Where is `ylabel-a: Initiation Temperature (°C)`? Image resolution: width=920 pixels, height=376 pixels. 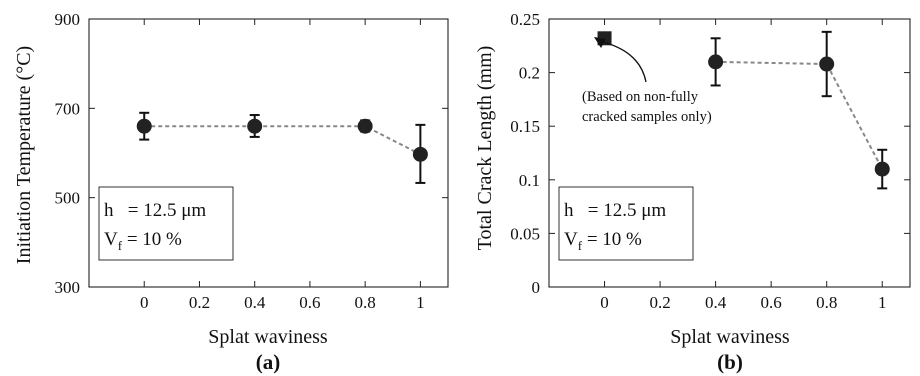
ylabel-a: Initiation Temperature (°C) is located at coordinates (24, 155).